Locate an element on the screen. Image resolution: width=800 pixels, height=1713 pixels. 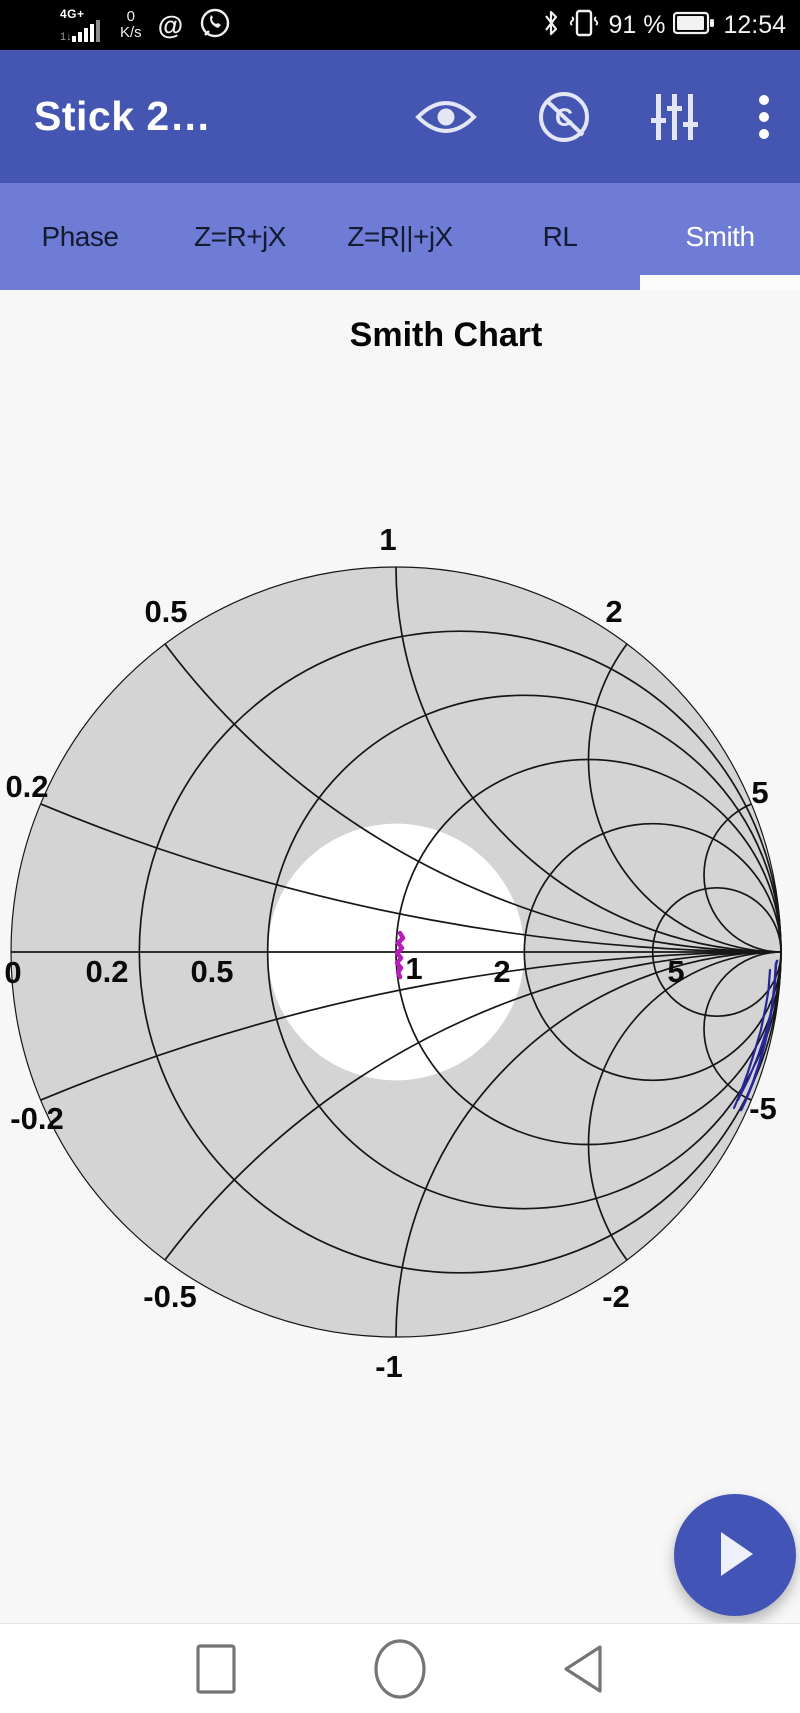
tab-rl: RL is located at coordinates (560, 236).